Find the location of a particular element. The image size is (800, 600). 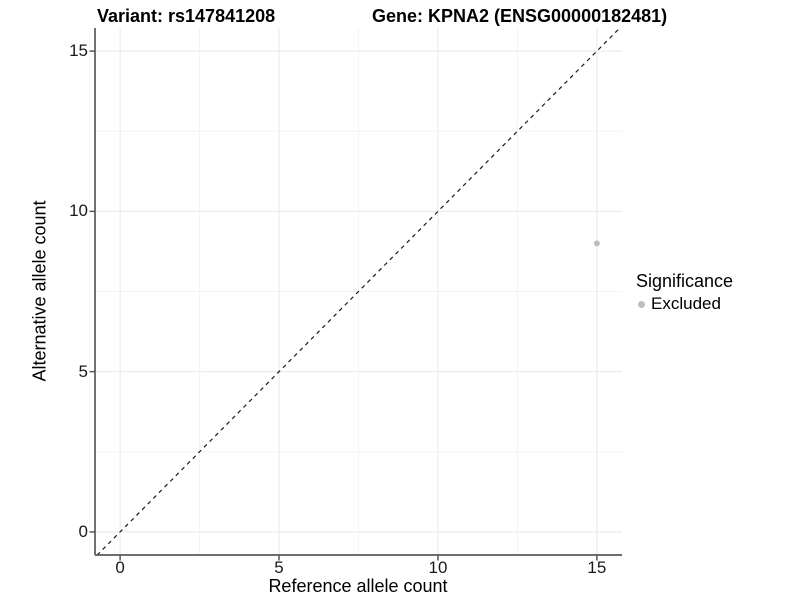

legend-items: Excluded is located at coordinates (684, 304).